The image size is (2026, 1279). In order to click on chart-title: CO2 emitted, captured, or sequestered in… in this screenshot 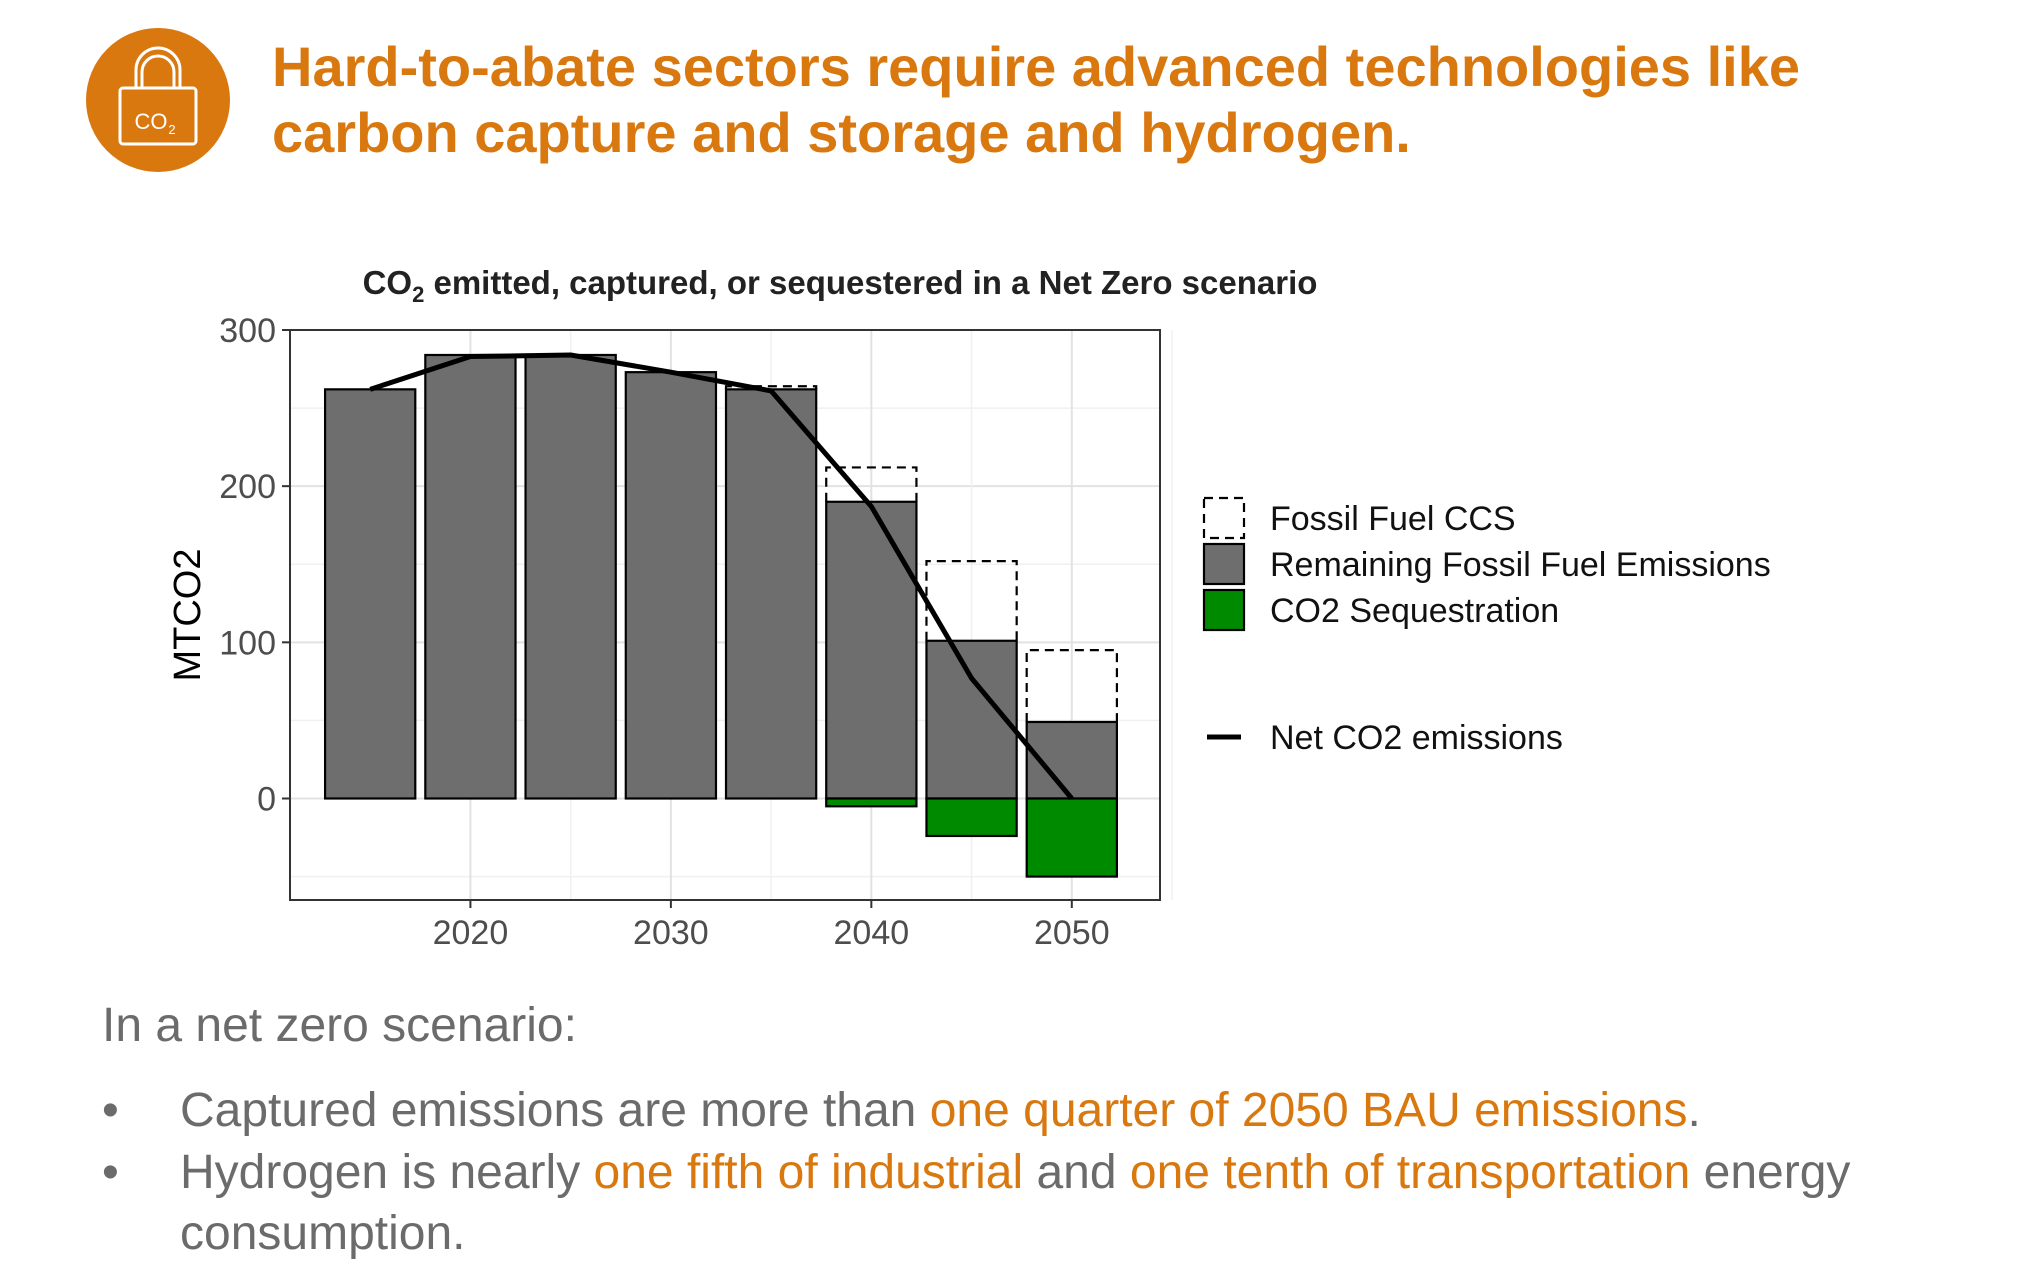, I will do `click(840, 285)`.